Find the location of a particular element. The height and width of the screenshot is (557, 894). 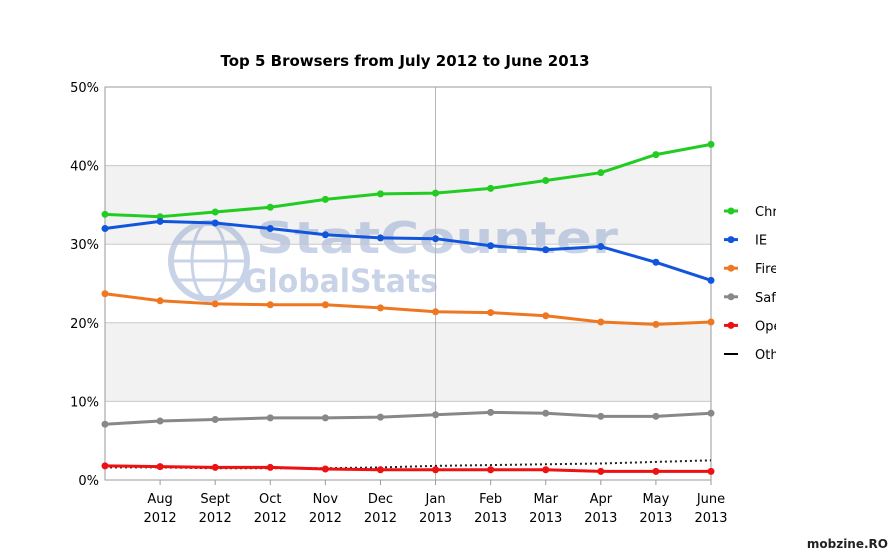

watermark-line2: GlobalStats is located at coordinates (340, 281).